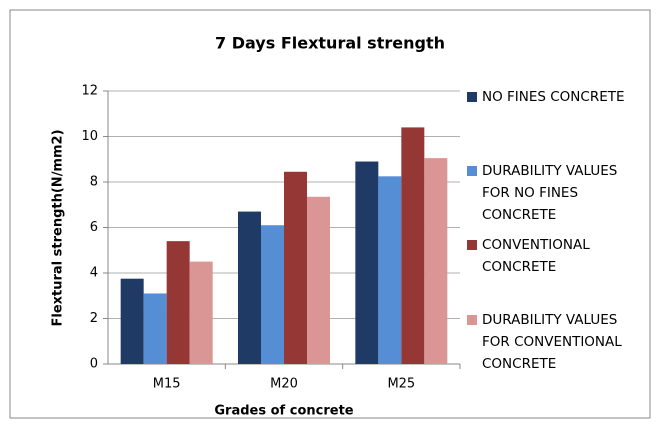  What do you see at coordinates (94, 227) in the screenshot?
I see `y-tick-label: 6` at bounding box center [94, 227].